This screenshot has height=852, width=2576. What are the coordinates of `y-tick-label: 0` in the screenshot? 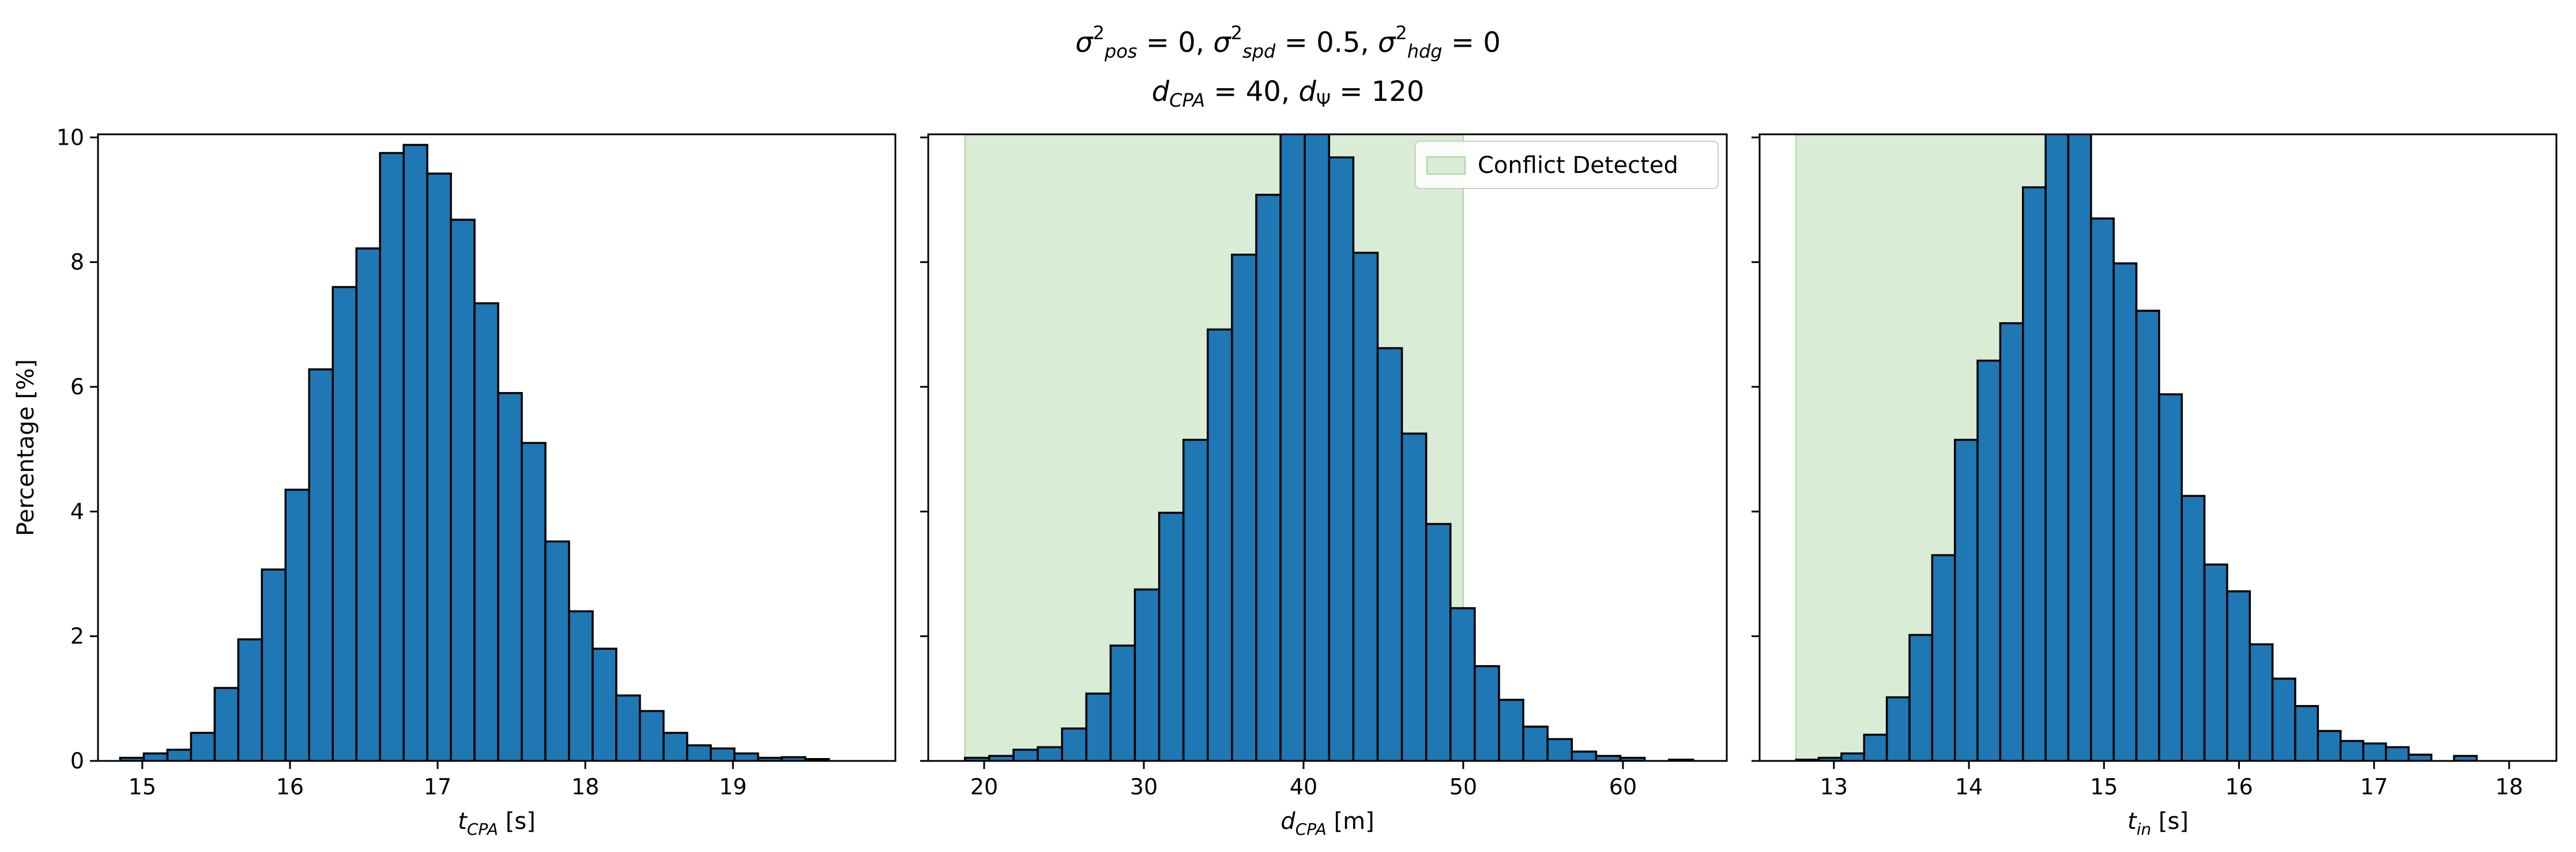 It's located at (77, 761).